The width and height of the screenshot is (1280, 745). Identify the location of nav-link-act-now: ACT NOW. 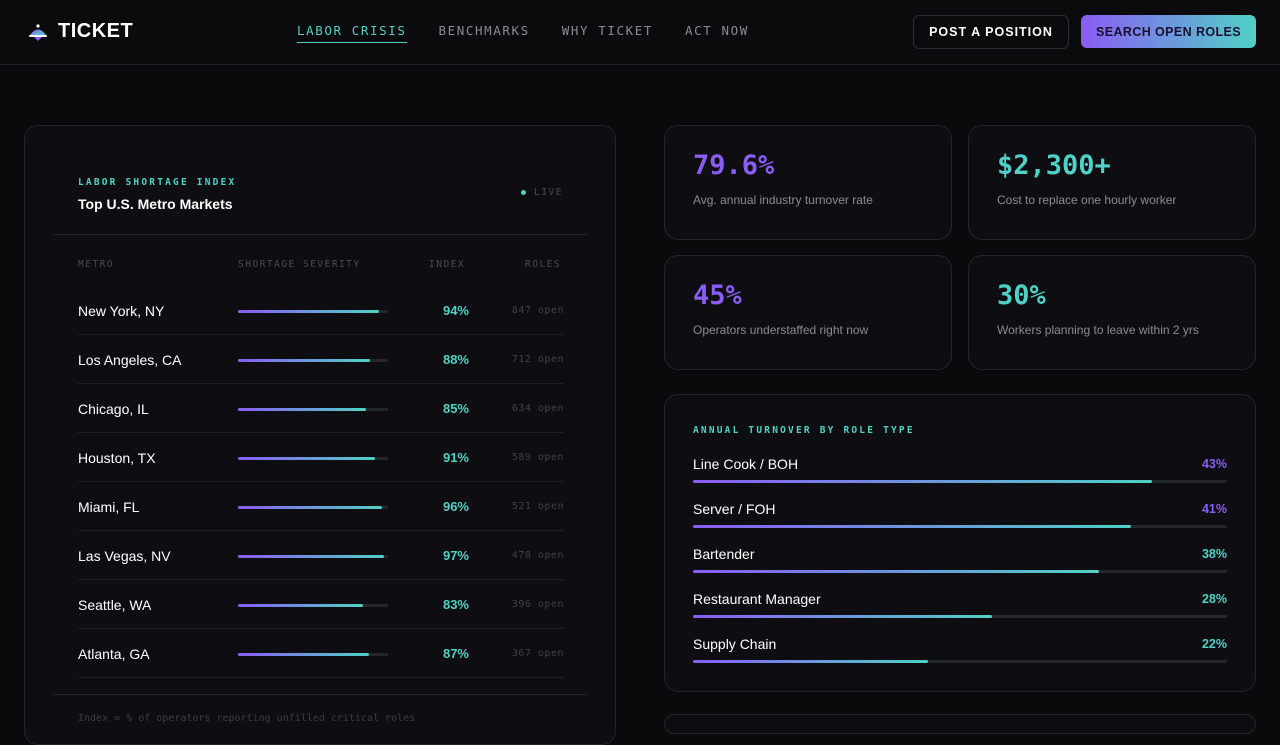
(717, 30).